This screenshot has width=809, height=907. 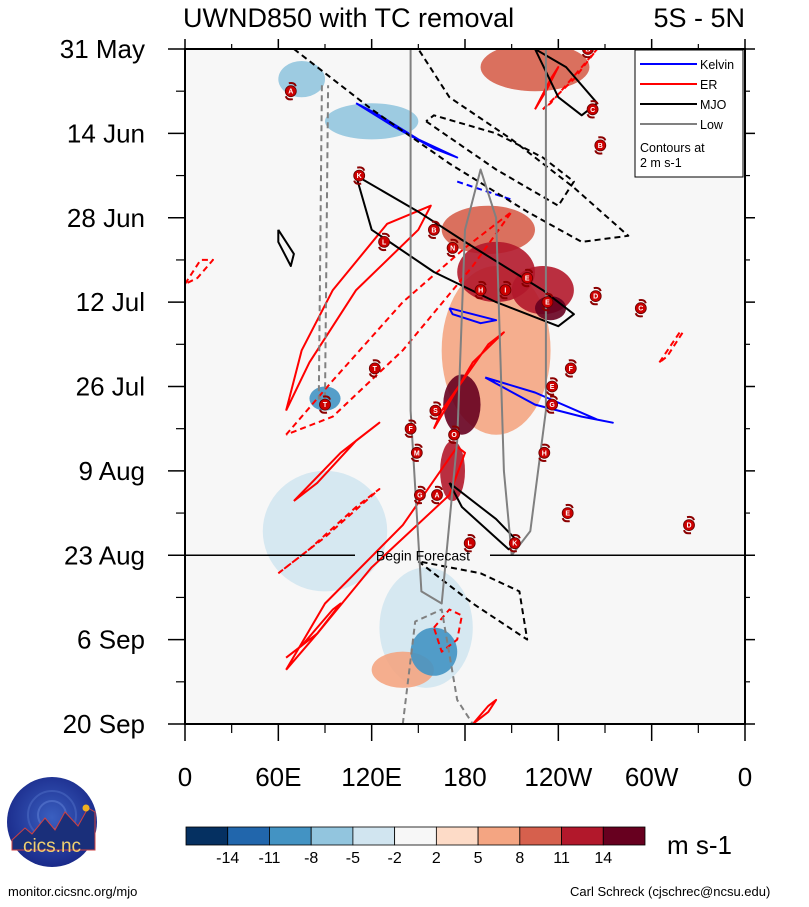 I want to click on tc-marker: T, so click(x=325, y=404).